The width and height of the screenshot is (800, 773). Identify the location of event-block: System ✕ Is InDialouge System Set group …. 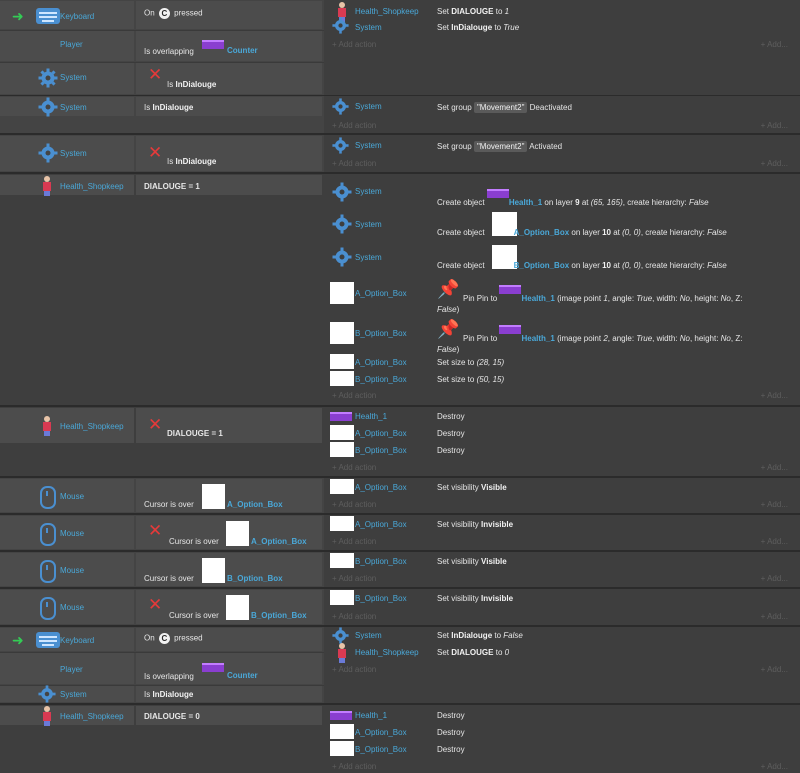
(400, 153).